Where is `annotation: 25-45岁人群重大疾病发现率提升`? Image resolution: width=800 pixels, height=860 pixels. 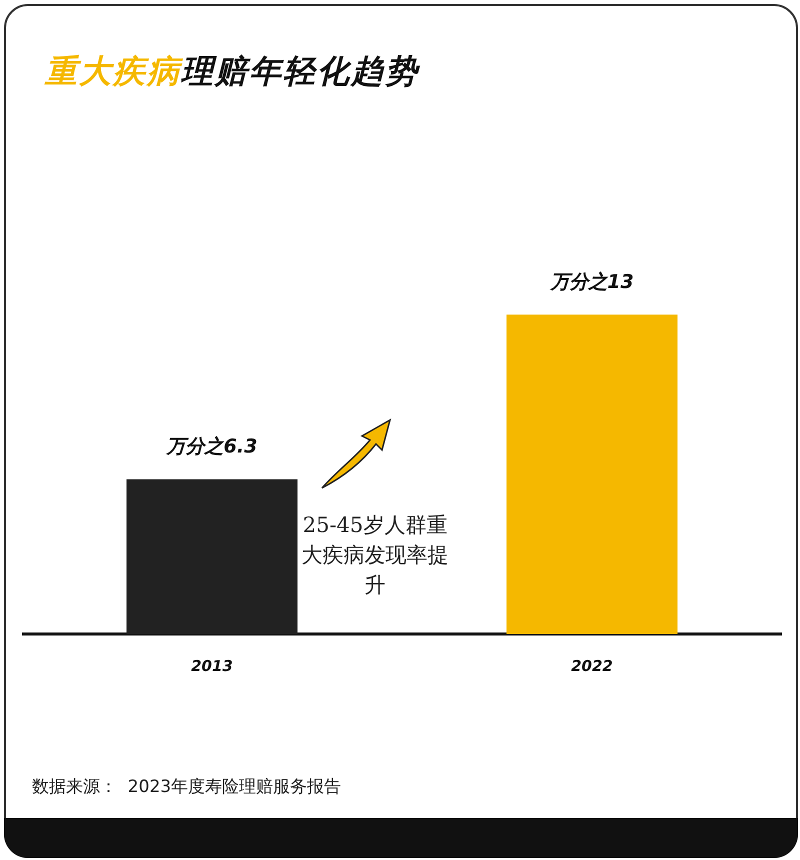 annotation: 25-45岁人群重大疾病发现率提升 is located at coordinates (375, 555).